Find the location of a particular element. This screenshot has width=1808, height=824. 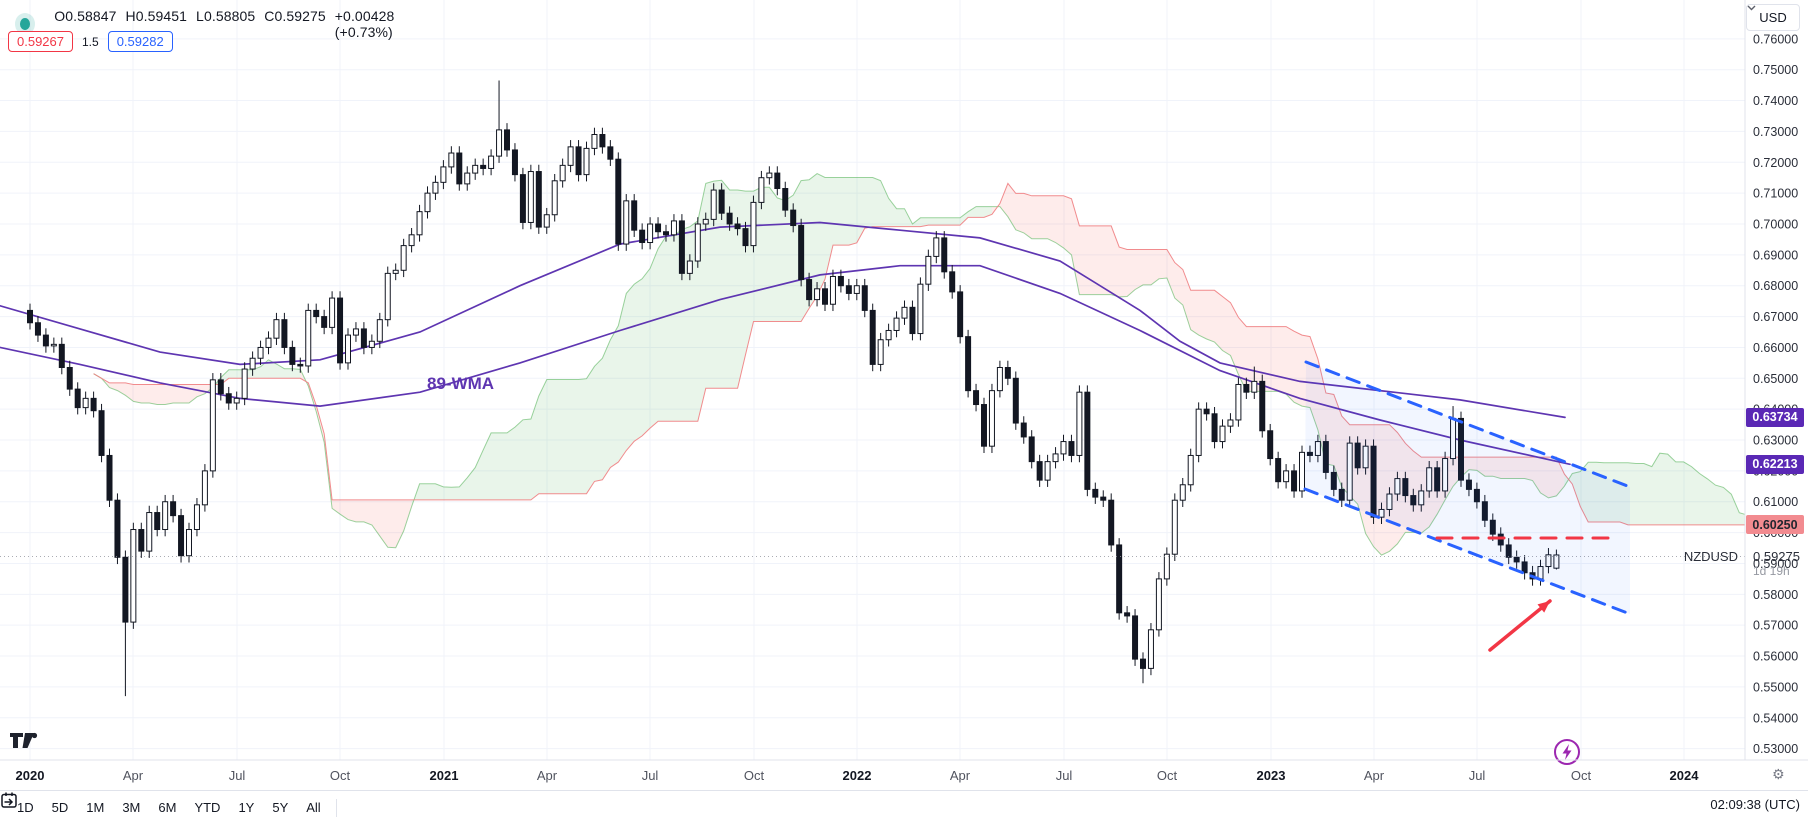

range-button-6m: 6M is located at coordinates (167, 807).